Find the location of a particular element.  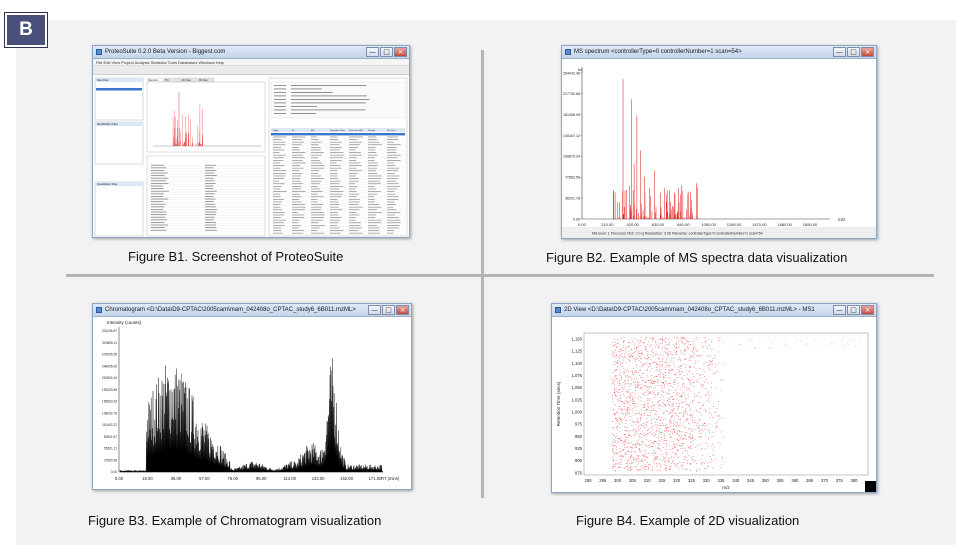

proteosuite-toolbar is located at coordinates (251, 70).